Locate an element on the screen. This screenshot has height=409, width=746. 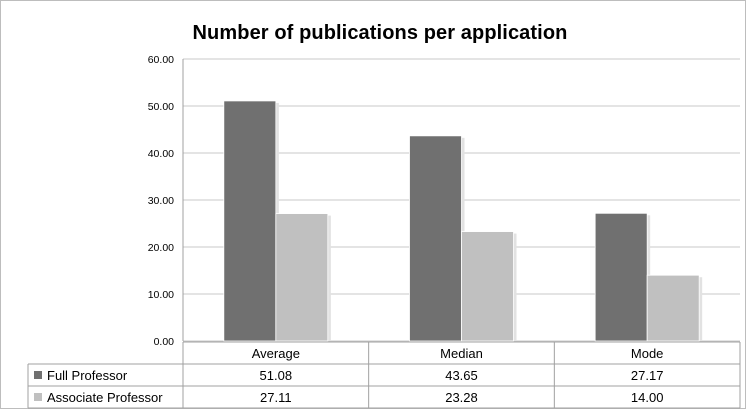
bar-full-professor-average is located at coordinates (250, 221).